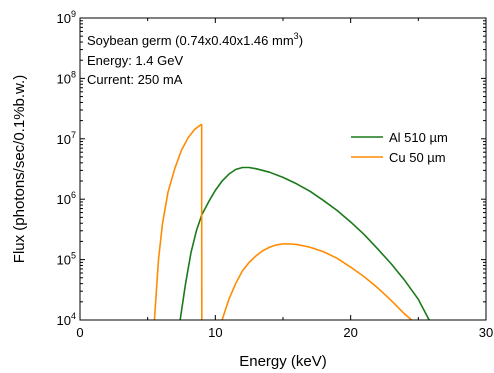 The image size is (494, 373). I want to click on annotation-sample: Soybean germ (0.74x0.40x1.46 mm3), so click(195, 39).